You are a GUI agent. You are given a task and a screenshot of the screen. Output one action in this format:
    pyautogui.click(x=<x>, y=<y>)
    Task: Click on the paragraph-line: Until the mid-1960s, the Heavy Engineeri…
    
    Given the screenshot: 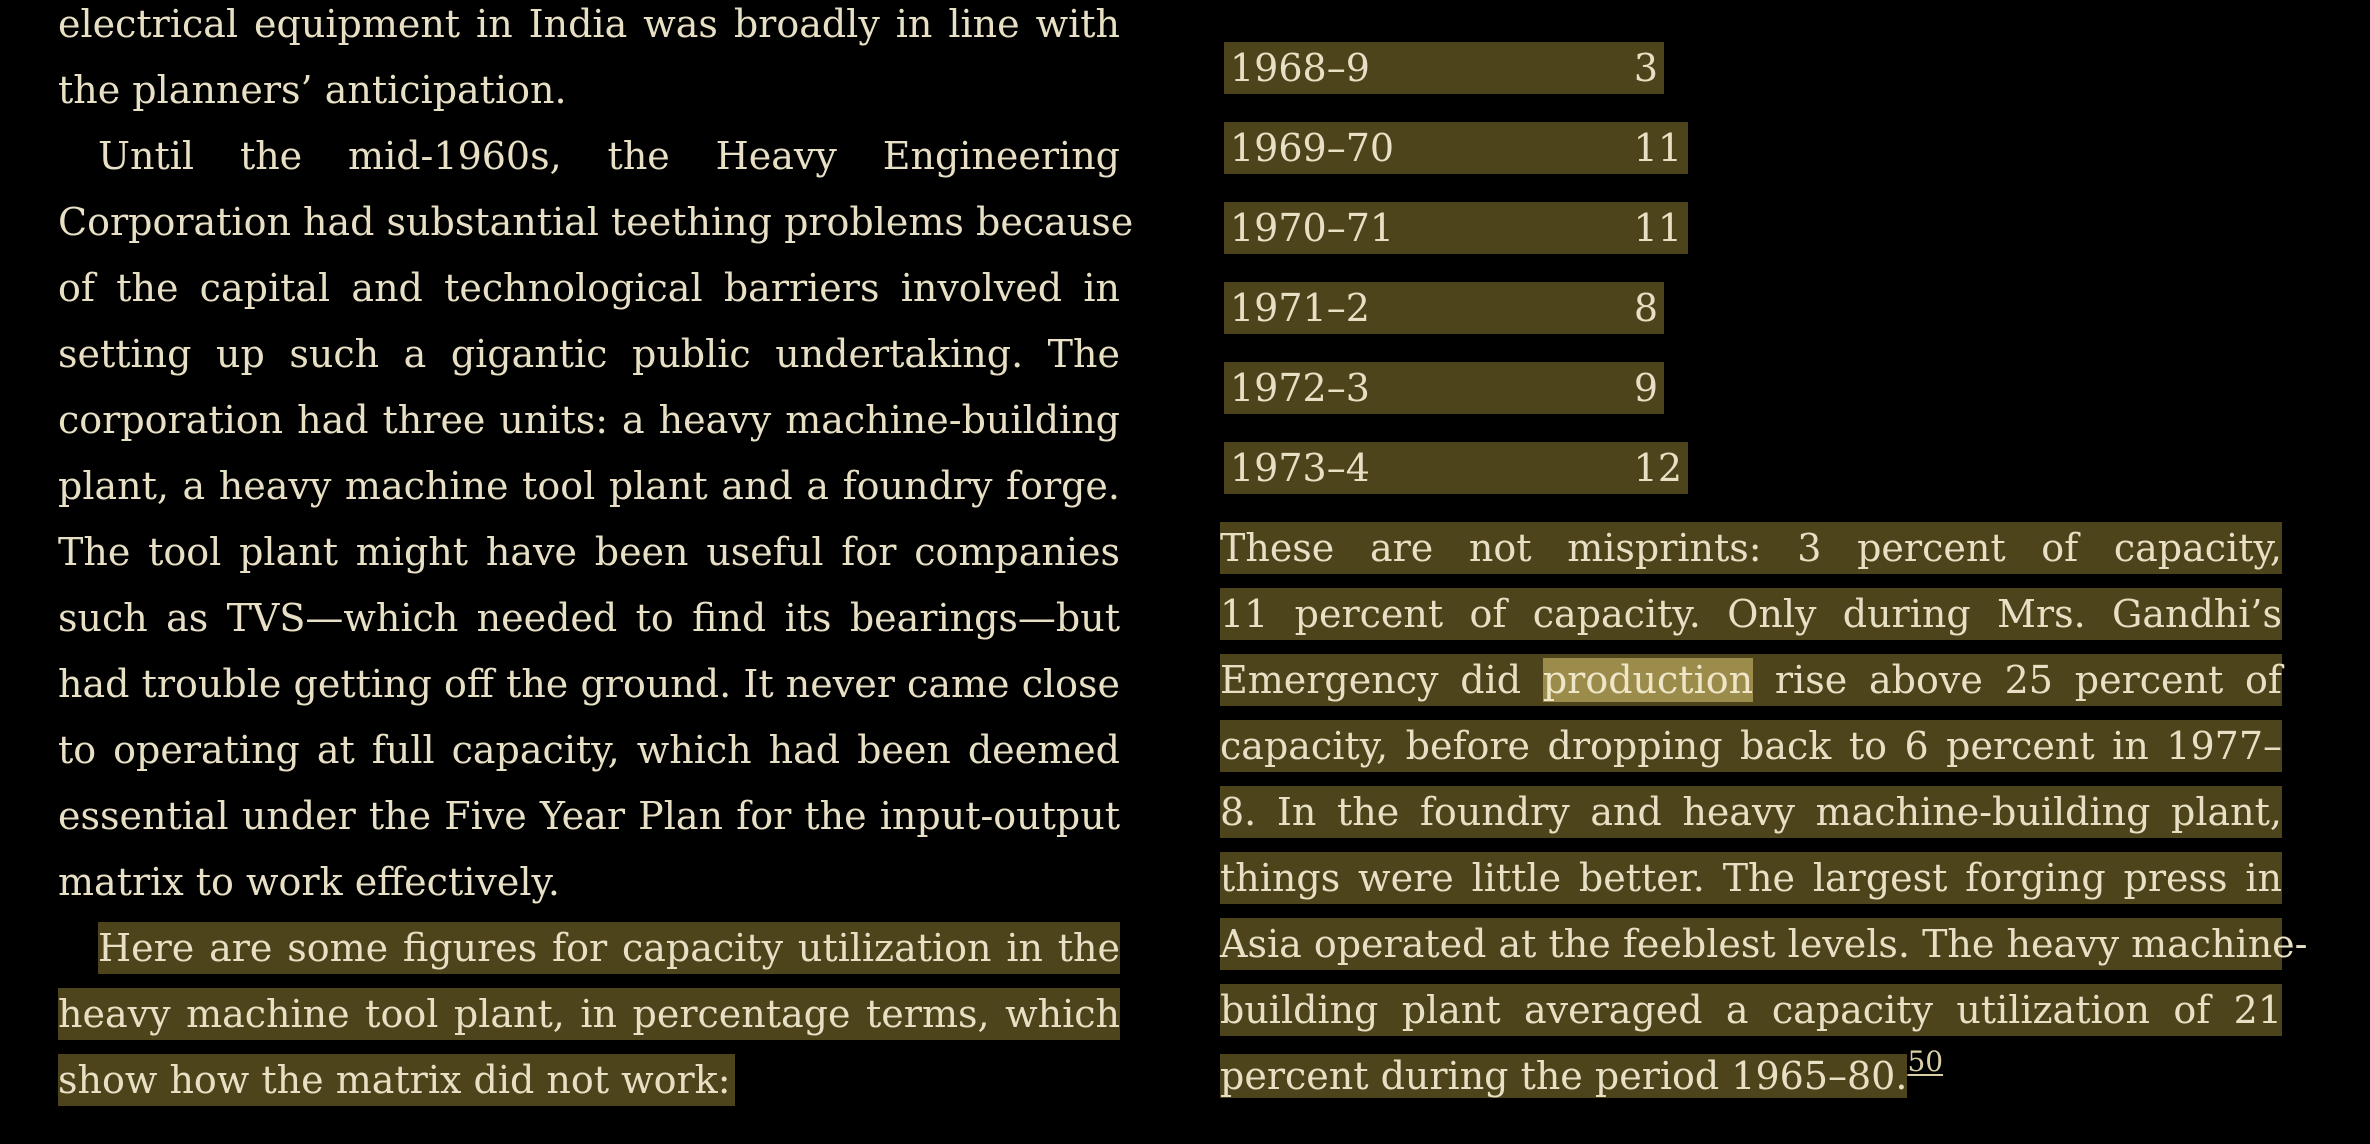 What is the action you would take?
    pyautogui.click(x=609, y=156)
    